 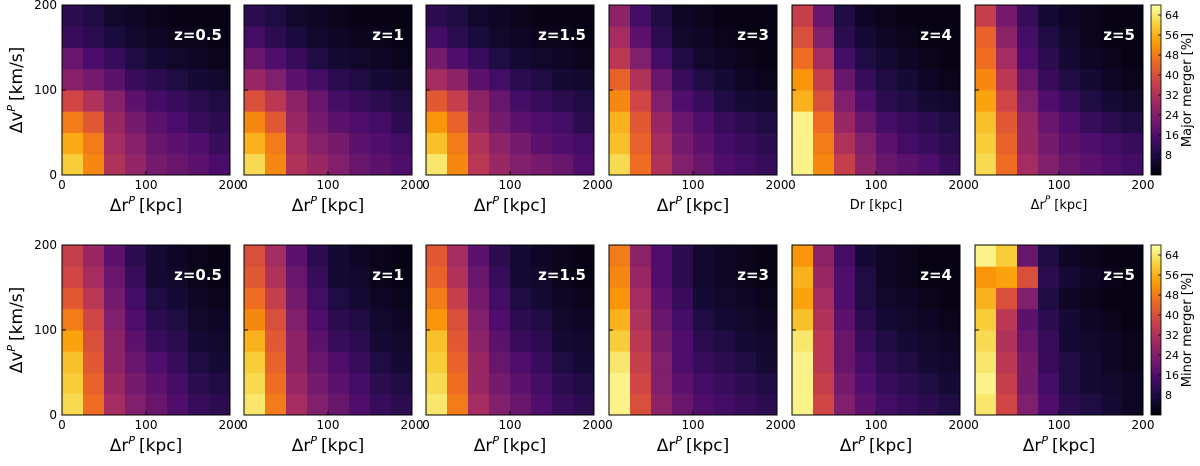 What do you see at coordinates (1156, 90) in the screenshot?
I see `colorbar-scale` at bounding box center [1156, 90].